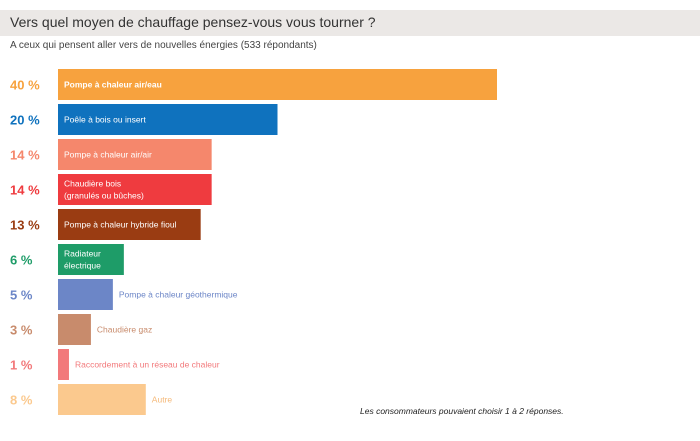 This screenshot has width=700, height=441. Describe the element at coordinates (113, 85) in the screenshot. I see `category-label: Pompe à chaleur air/eau` at that location.